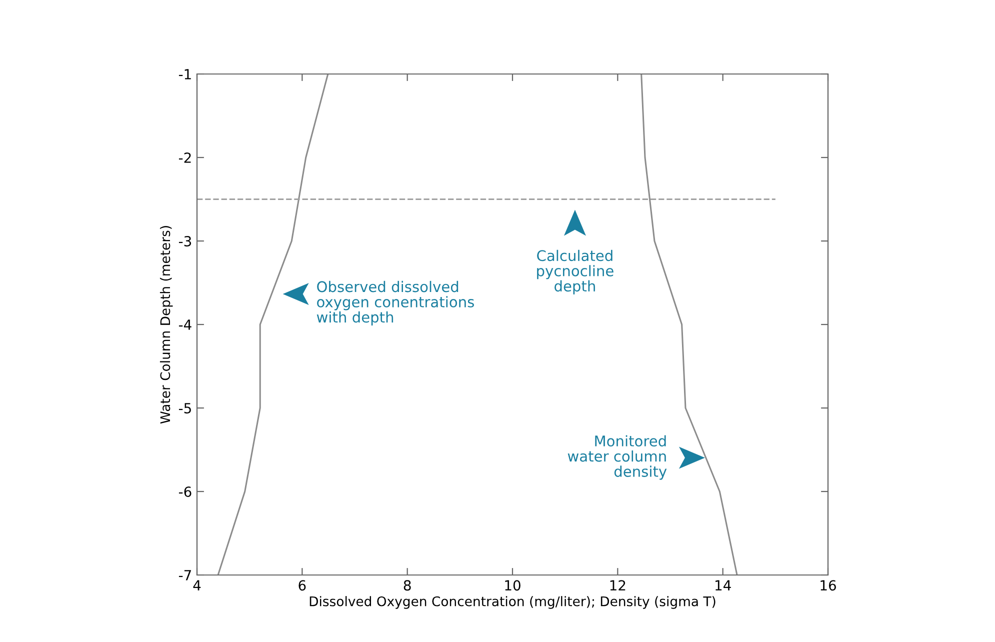 This screenshot has height=642, width=995. I want to click on y-tick-label: -6, so click(185, 491).